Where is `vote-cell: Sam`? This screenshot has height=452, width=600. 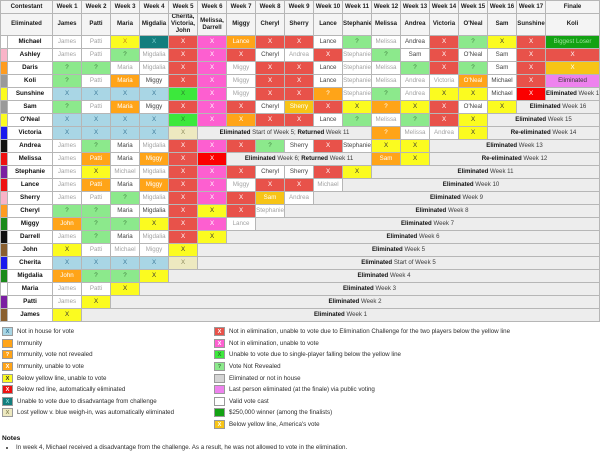
vote-cell: Sam is located at coordinates (502, 68).